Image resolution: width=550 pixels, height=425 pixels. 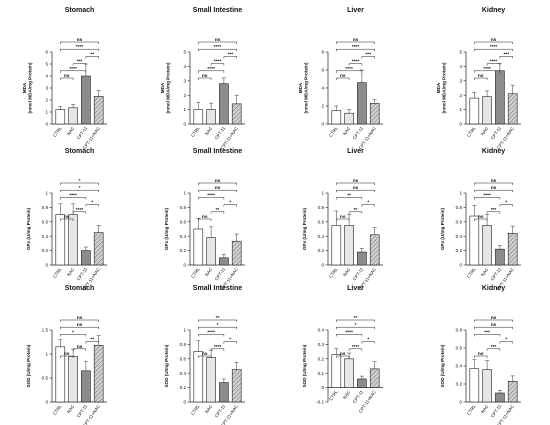 What do you see at coordinates (46, 52) in the screenshot?
I see `y-tick-label: 6` at bounding box center [46, 52].